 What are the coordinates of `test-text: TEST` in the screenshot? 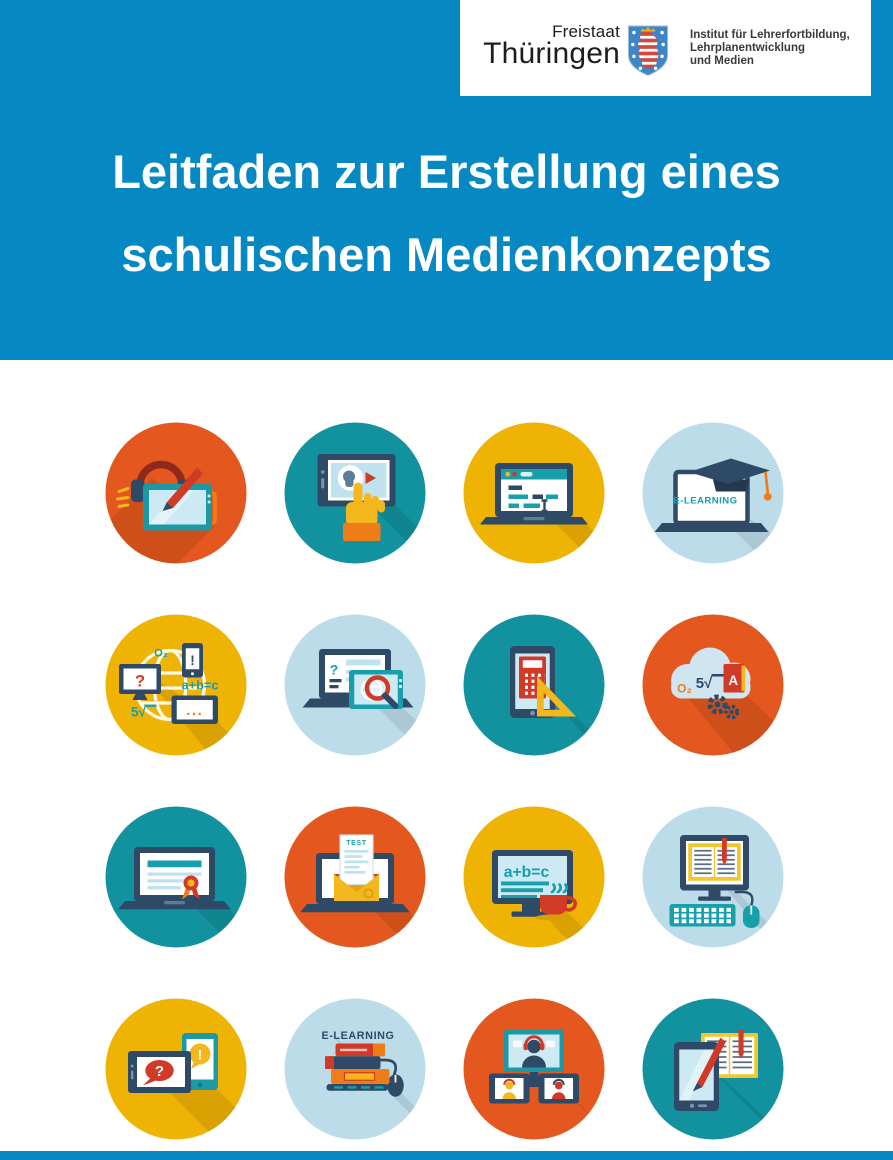 It's located at (356, 843).